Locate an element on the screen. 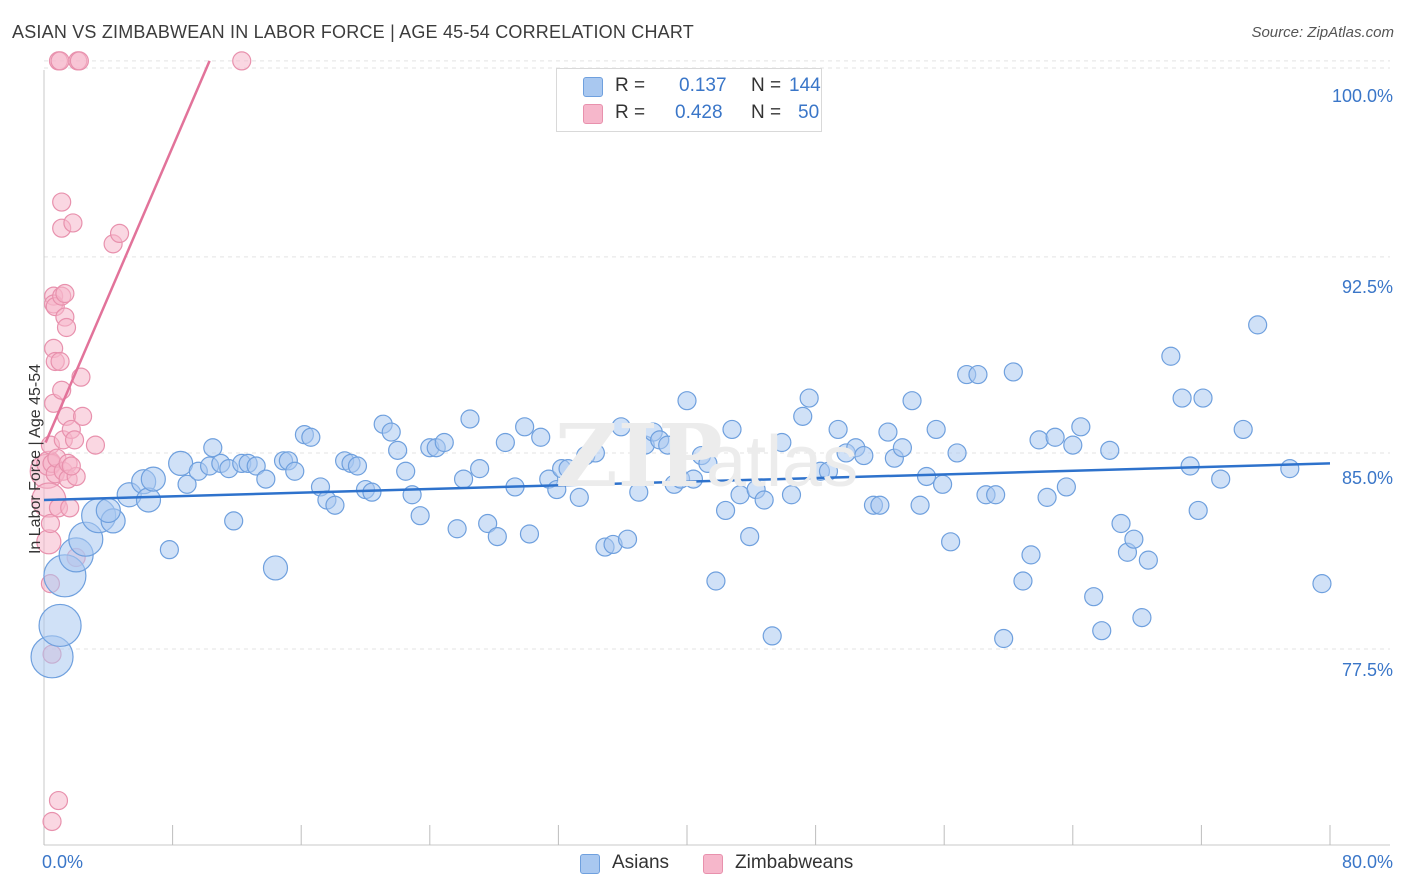 Image resolution: width=1406 pixels, height=892 pixels. x-tick-min: 0.0% is located at coordinates (63, 862).